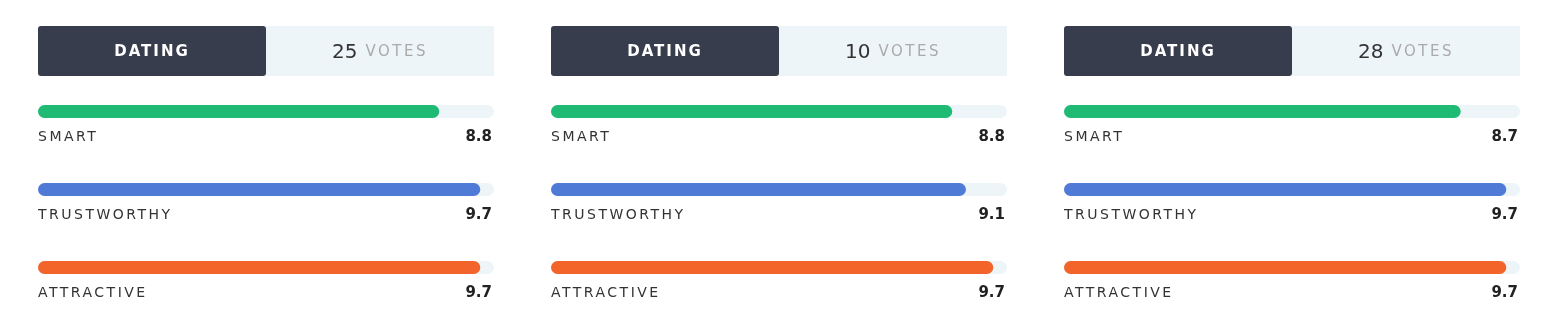 The image size is (1550, 329). I want to click on chart-subtitle: 10 VOTES, so click(893, 51).